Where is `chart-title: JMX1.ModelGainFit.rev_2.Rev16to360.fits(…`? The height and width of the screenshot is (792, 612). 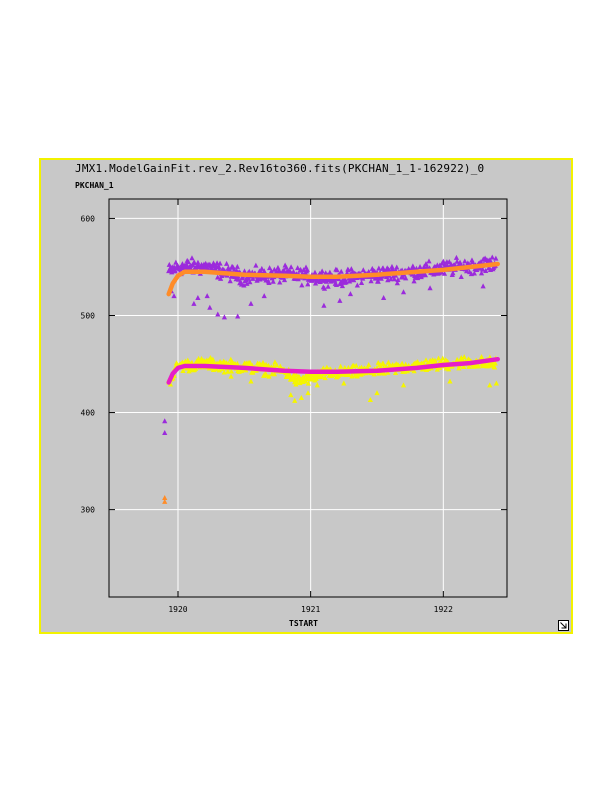 chart-title: JMX1.ModelGainFit.rev_2.Rev16to360.fits(… is located at coordinates (280, 168).